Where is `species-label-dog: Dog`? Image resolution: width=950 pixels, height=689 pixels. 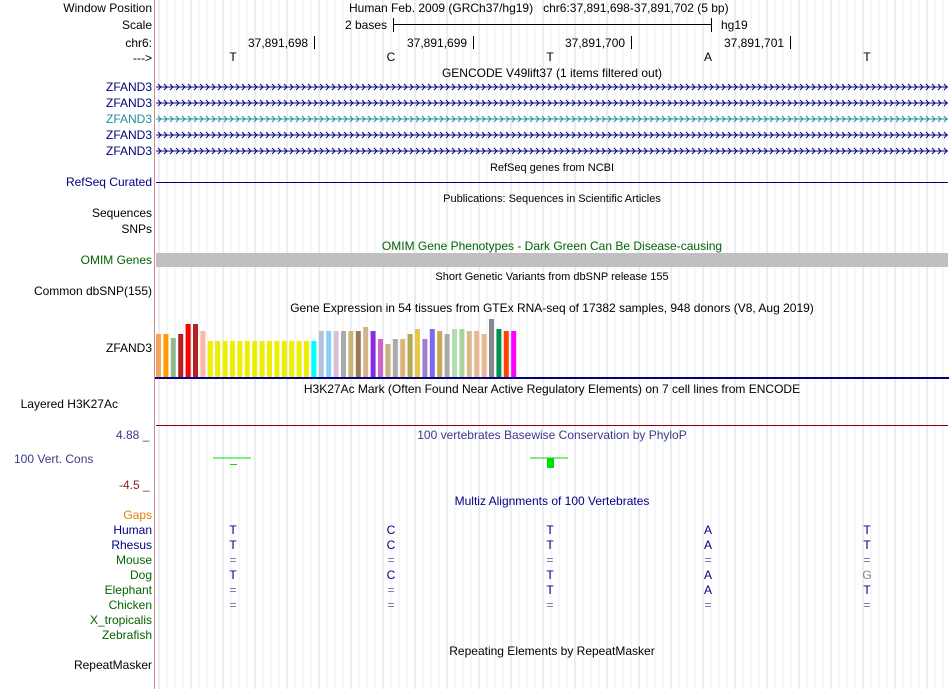
species-label-dog: Dog is located at coordinates (140, 575).